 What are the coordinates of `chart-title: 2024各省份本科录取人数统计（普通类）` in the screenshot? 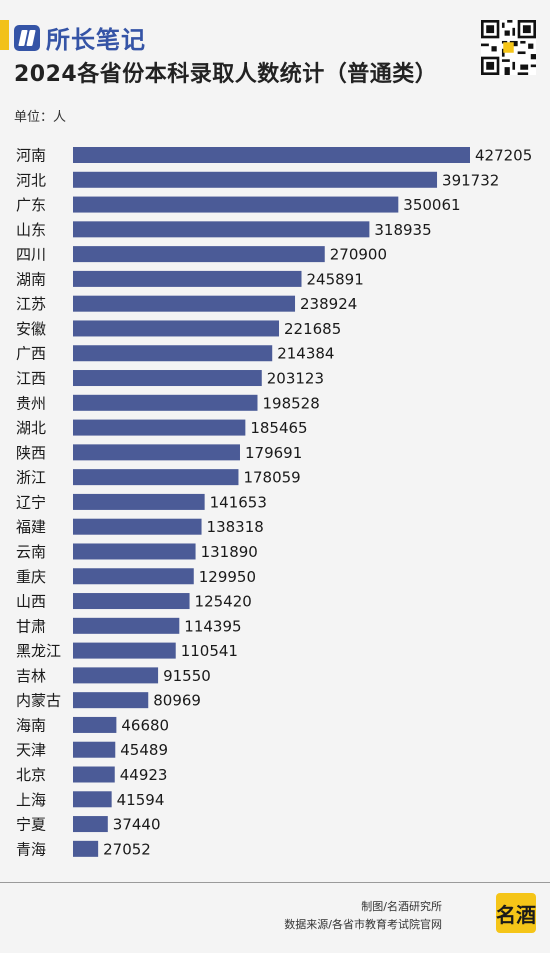 It's located at (226, 74).